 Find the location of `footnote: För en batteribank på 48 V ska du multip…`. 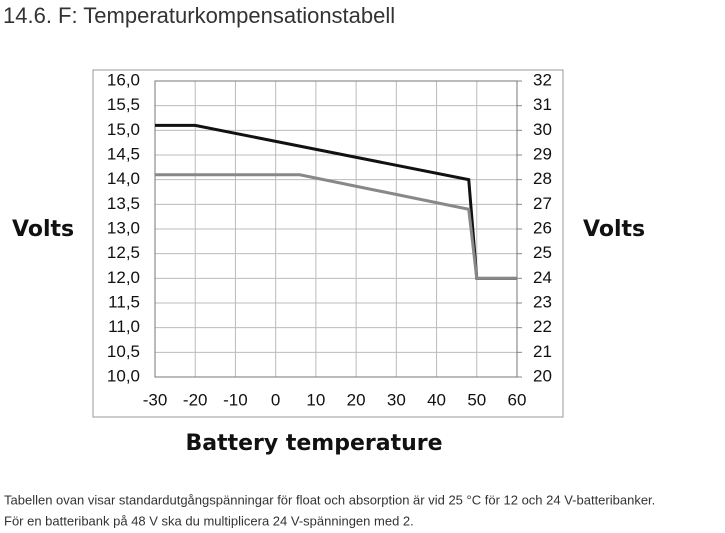

footnote: För en batteribank på 48 V ska du multip… is located at coordinates (209, 520).